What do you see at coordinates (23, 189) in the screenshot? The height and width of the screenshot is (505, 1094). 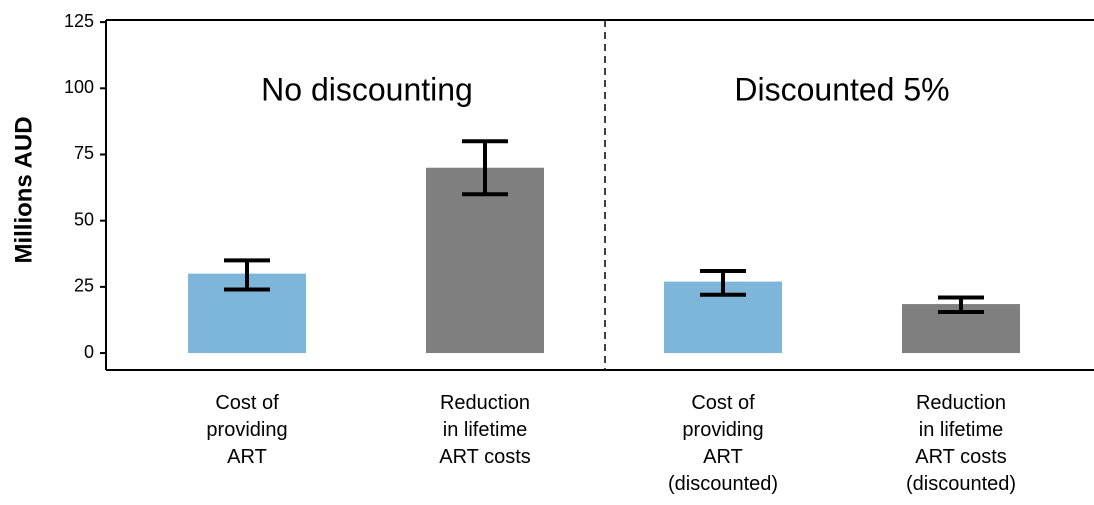 I see `y-axis-label: Millions AUD` at bounding box center [23, 189].